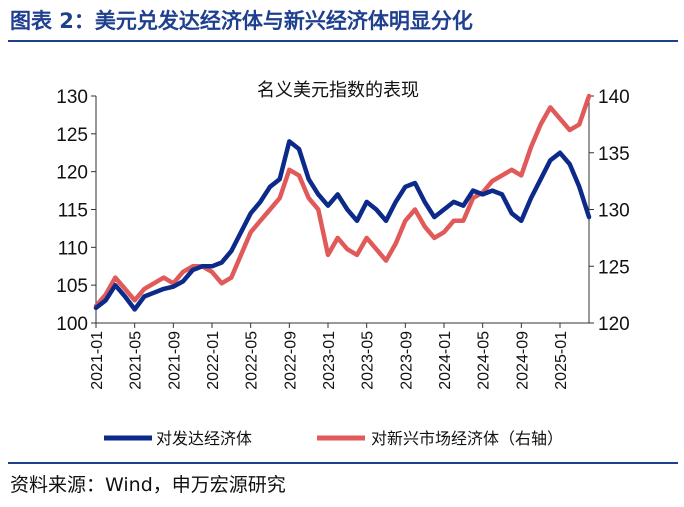  I want to click on source-rule, so click(343, 463).